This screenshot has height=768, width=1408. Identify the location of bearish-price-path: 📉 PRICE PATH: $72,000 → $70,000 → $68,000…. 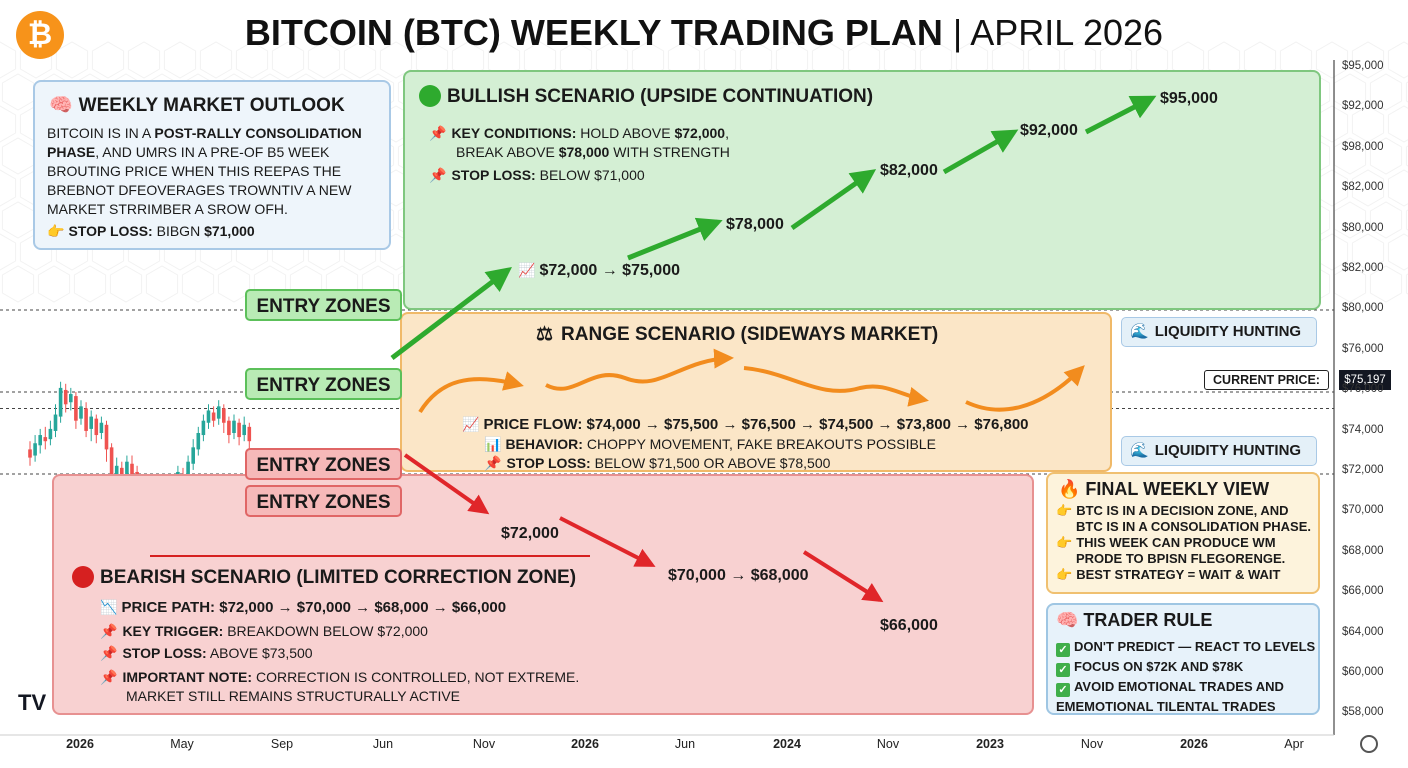
(303, 607).